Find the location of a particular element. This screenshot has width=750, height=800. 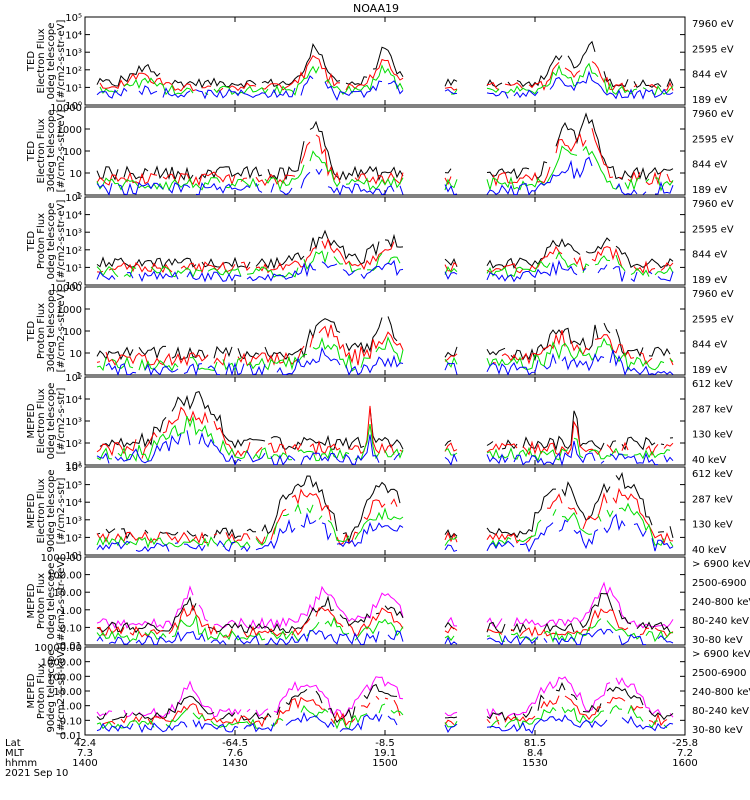

legend-entry: 240-800 keV is located at coordinates (721, 692).